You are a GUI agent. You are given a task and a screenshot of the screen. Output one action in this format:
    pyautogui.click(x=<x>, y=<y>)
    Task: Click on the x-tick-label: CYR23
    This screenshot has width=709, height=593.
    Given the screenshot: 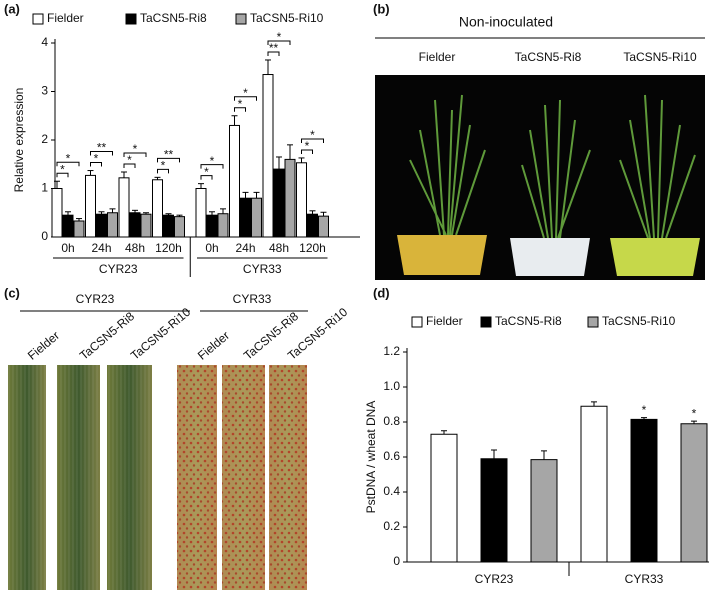 What is the action you would take?
    pyautogui.click(x=494, y=579)
    